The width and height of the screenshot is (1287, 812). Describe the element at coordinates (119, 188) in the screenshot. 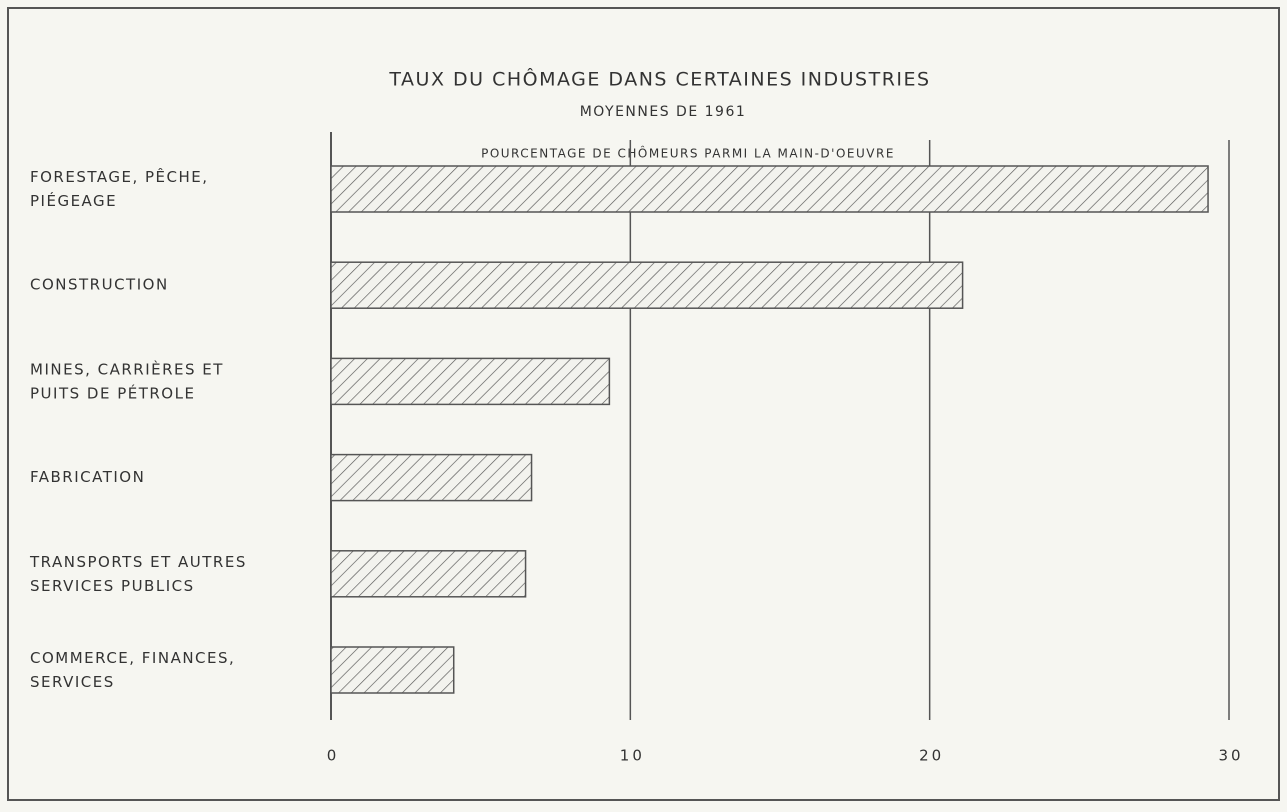

I see `y-tick-label: FORESTAGE, PÊCHE, PIÉGEAGE` at that location.